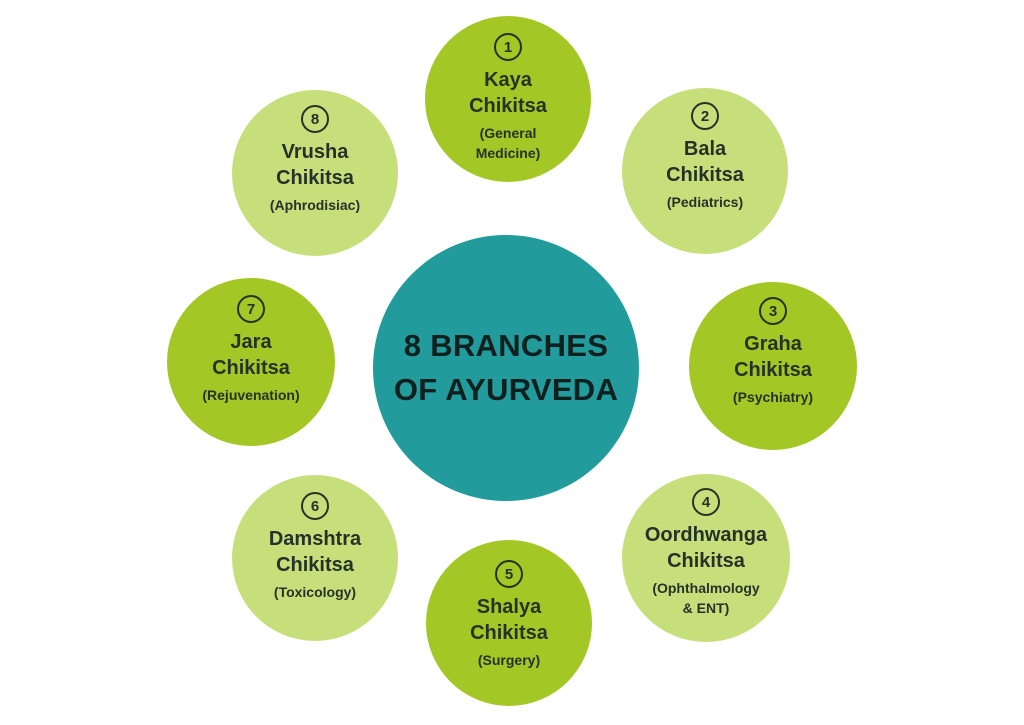 This screenshot has height=725, width=1024. I want to click on branch-name: Kaya, so click(508, 80).